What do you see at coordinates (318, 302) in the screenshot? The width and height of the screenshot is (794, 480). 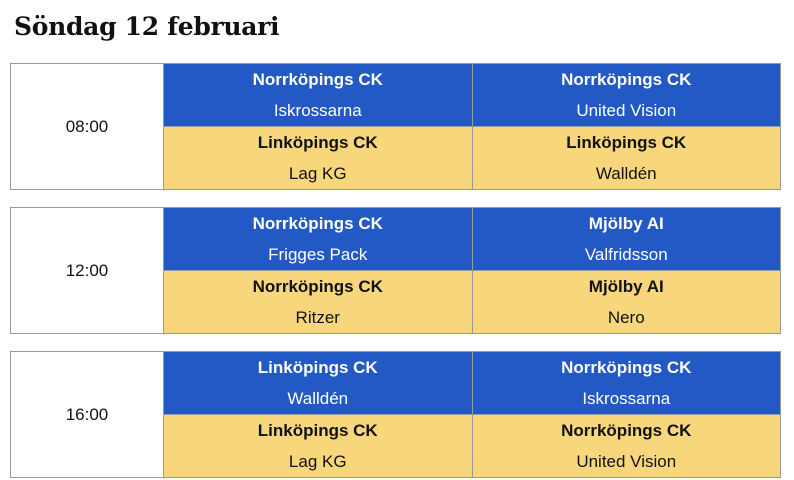 I see `away-team: Norrköpings CK Ritzer` at bounding box center [318, 302].